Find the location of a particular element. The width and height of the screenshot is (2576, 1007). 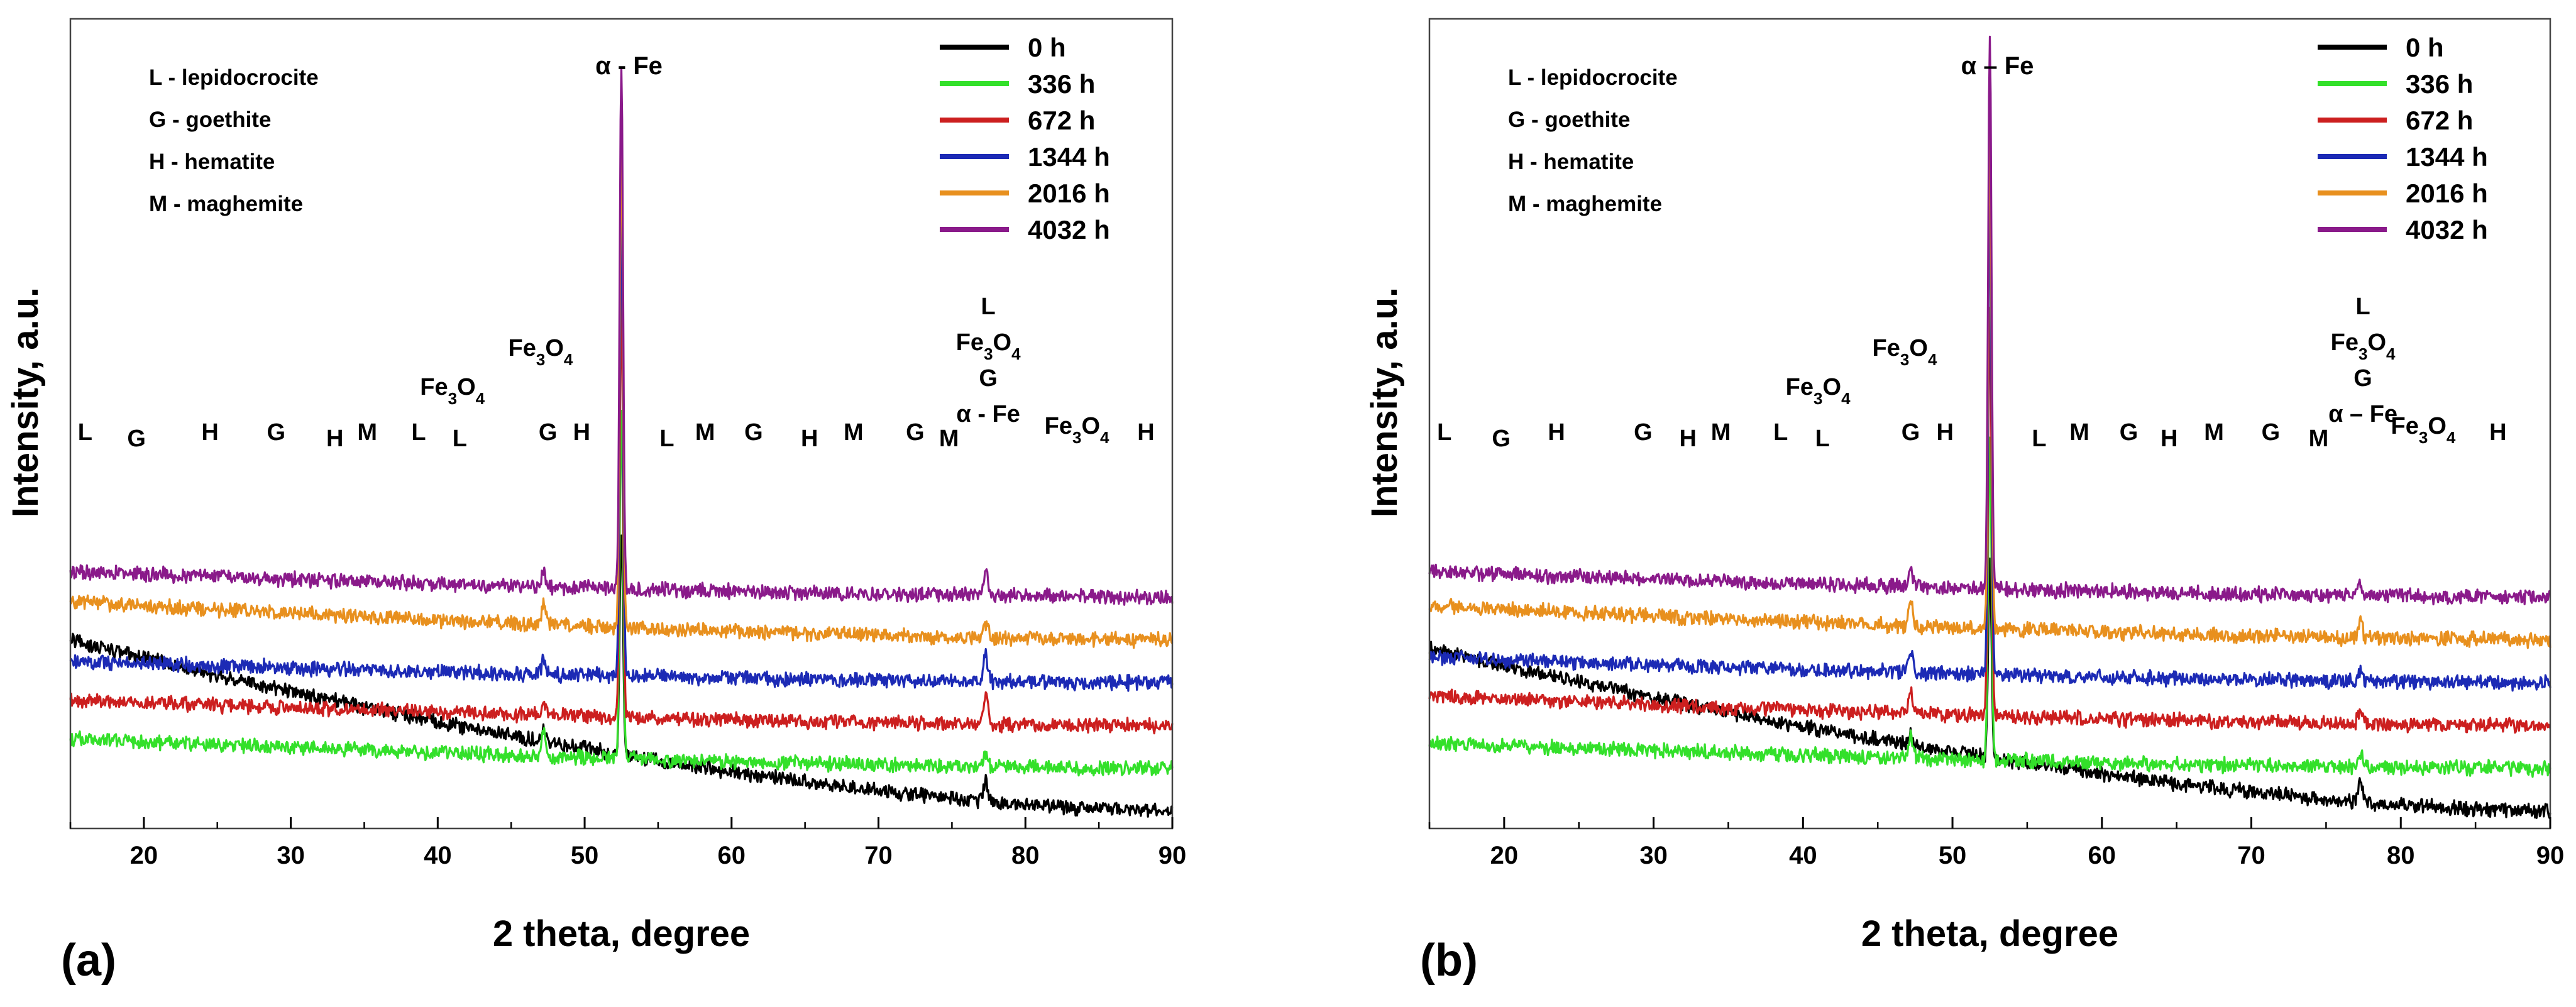

alpha-fe-peak-label: α - Fe is located at coordinates (629, 66).